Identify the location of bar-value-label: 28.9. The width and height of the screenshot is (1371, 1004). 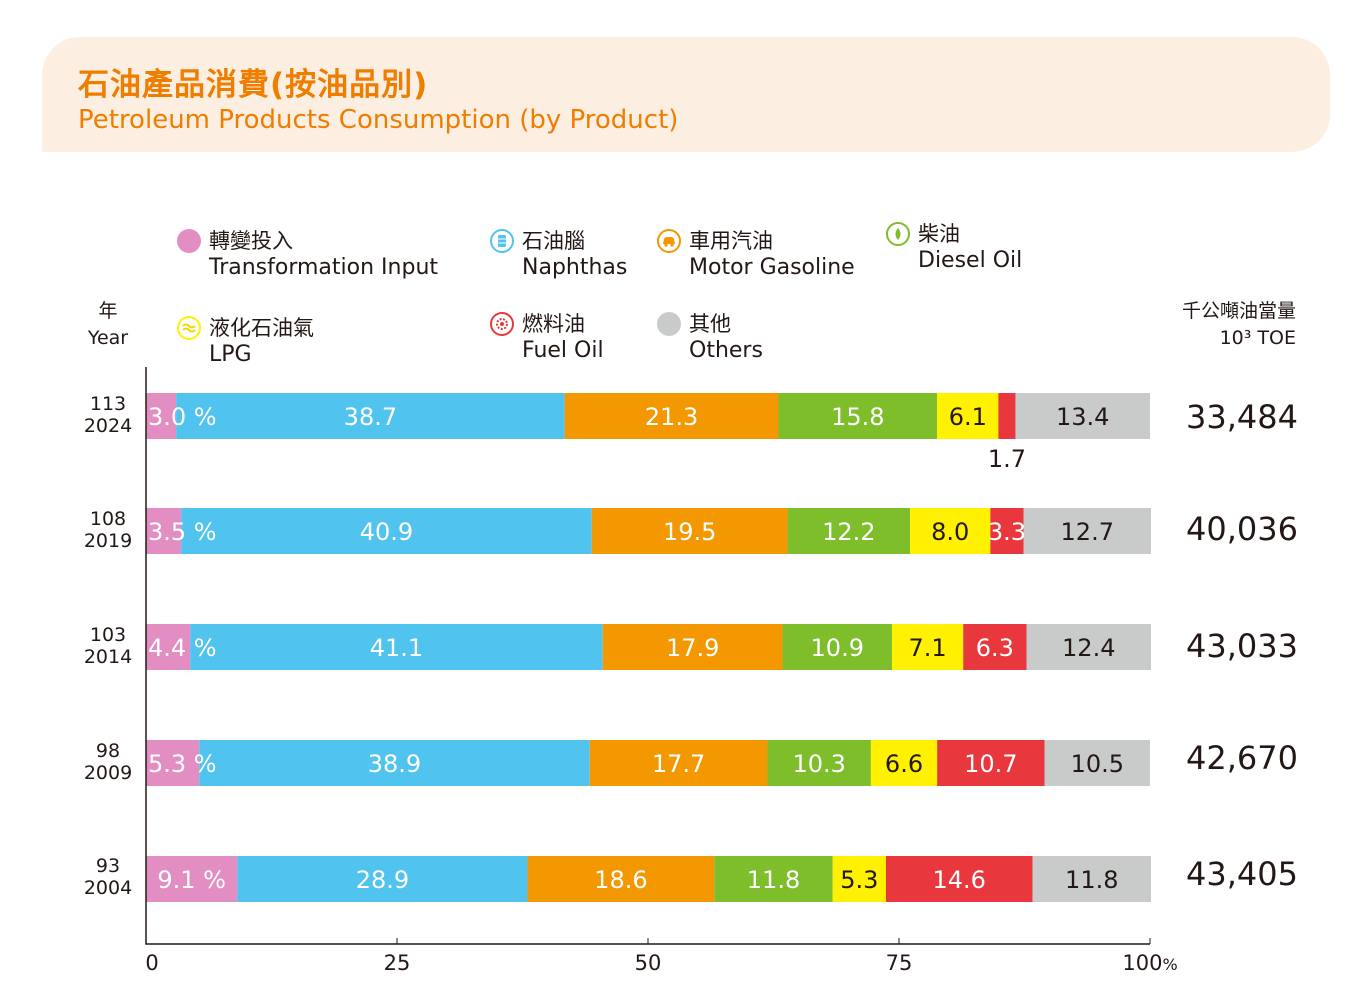
(382, 880).